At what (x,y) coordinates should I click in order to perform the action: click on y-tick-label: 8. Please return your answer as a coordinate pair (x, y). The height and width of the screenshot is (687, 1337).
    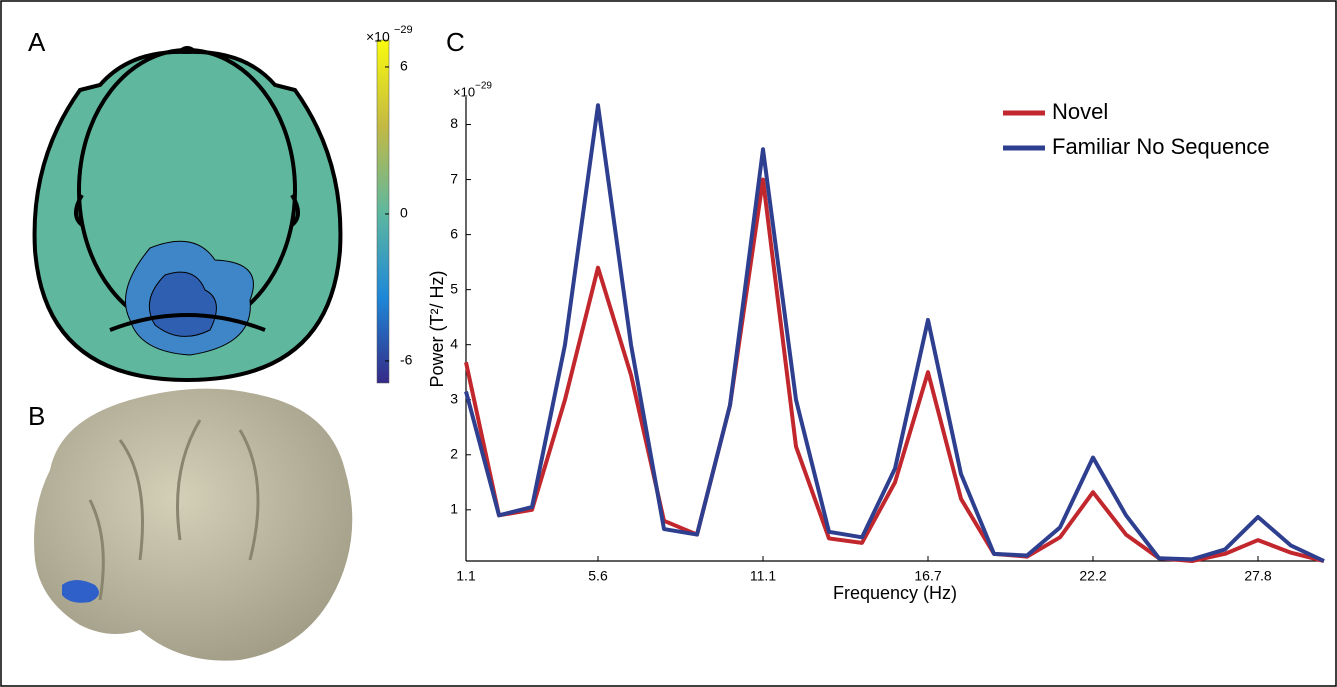
    Looking at the image, I should click on (454, 123).